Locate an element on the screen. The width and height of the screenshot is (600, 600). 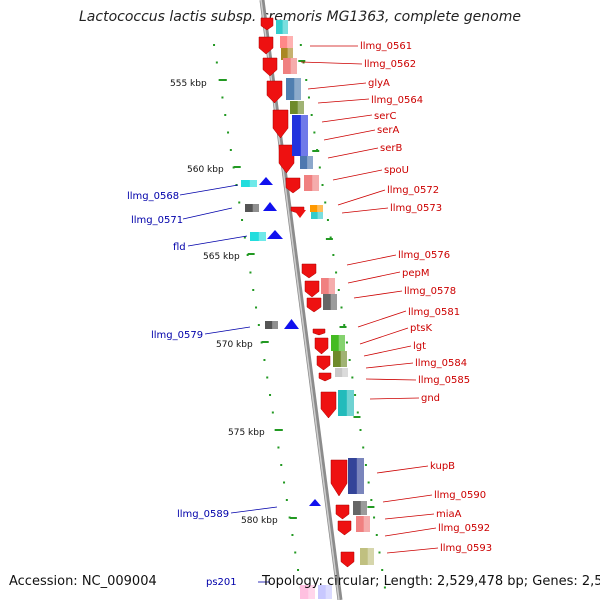
gene-label: llmg_0578 is located at coordinates (430, 291).